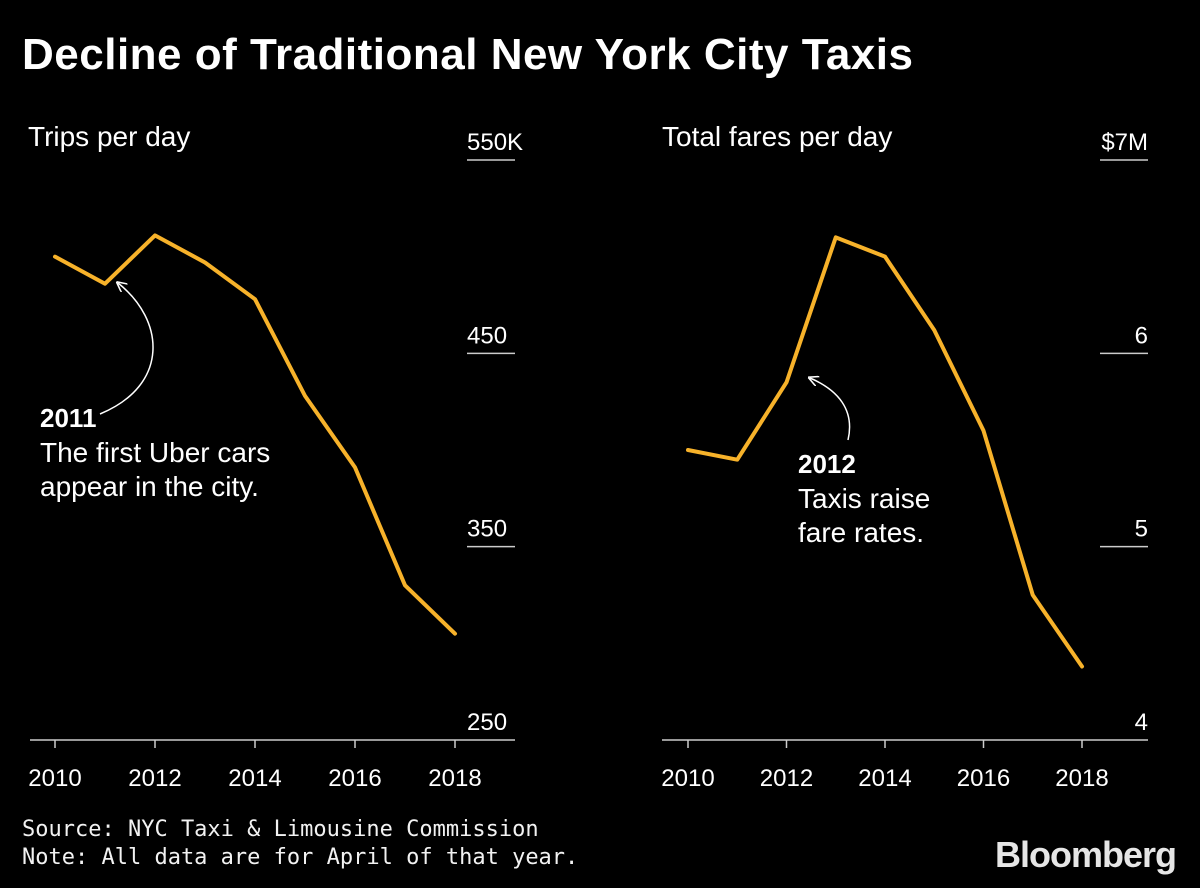 Image resolution: width=1200 pixels, height=888 pixels. What do you see at coordinates (864, 498) in the screenshot?
I see `annotation-text: Taxis raise` at bounding box center [864, 498].